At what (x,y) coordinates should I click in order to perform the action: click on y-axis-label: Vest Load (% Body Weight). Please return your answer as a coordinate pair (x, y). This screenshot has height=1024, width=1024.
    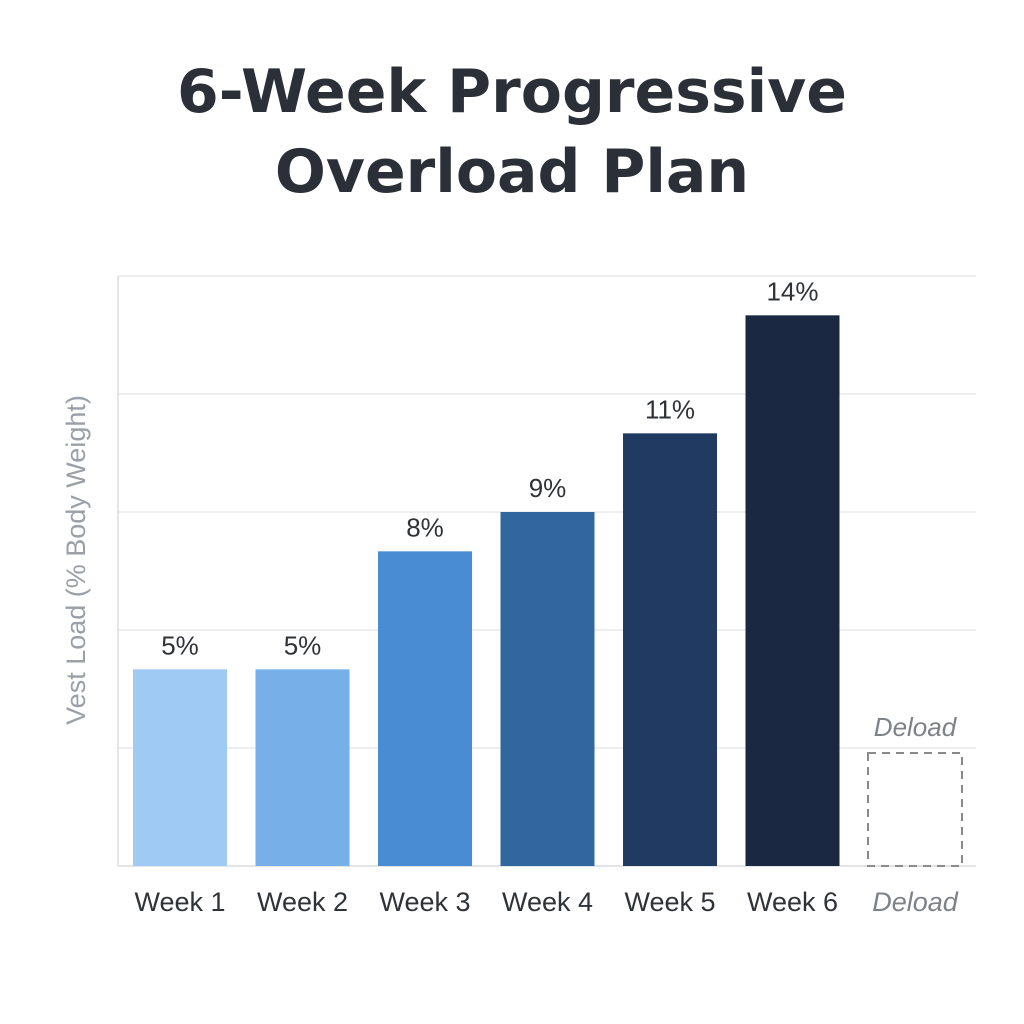
    Looking at the image, I should click on (76, 560).